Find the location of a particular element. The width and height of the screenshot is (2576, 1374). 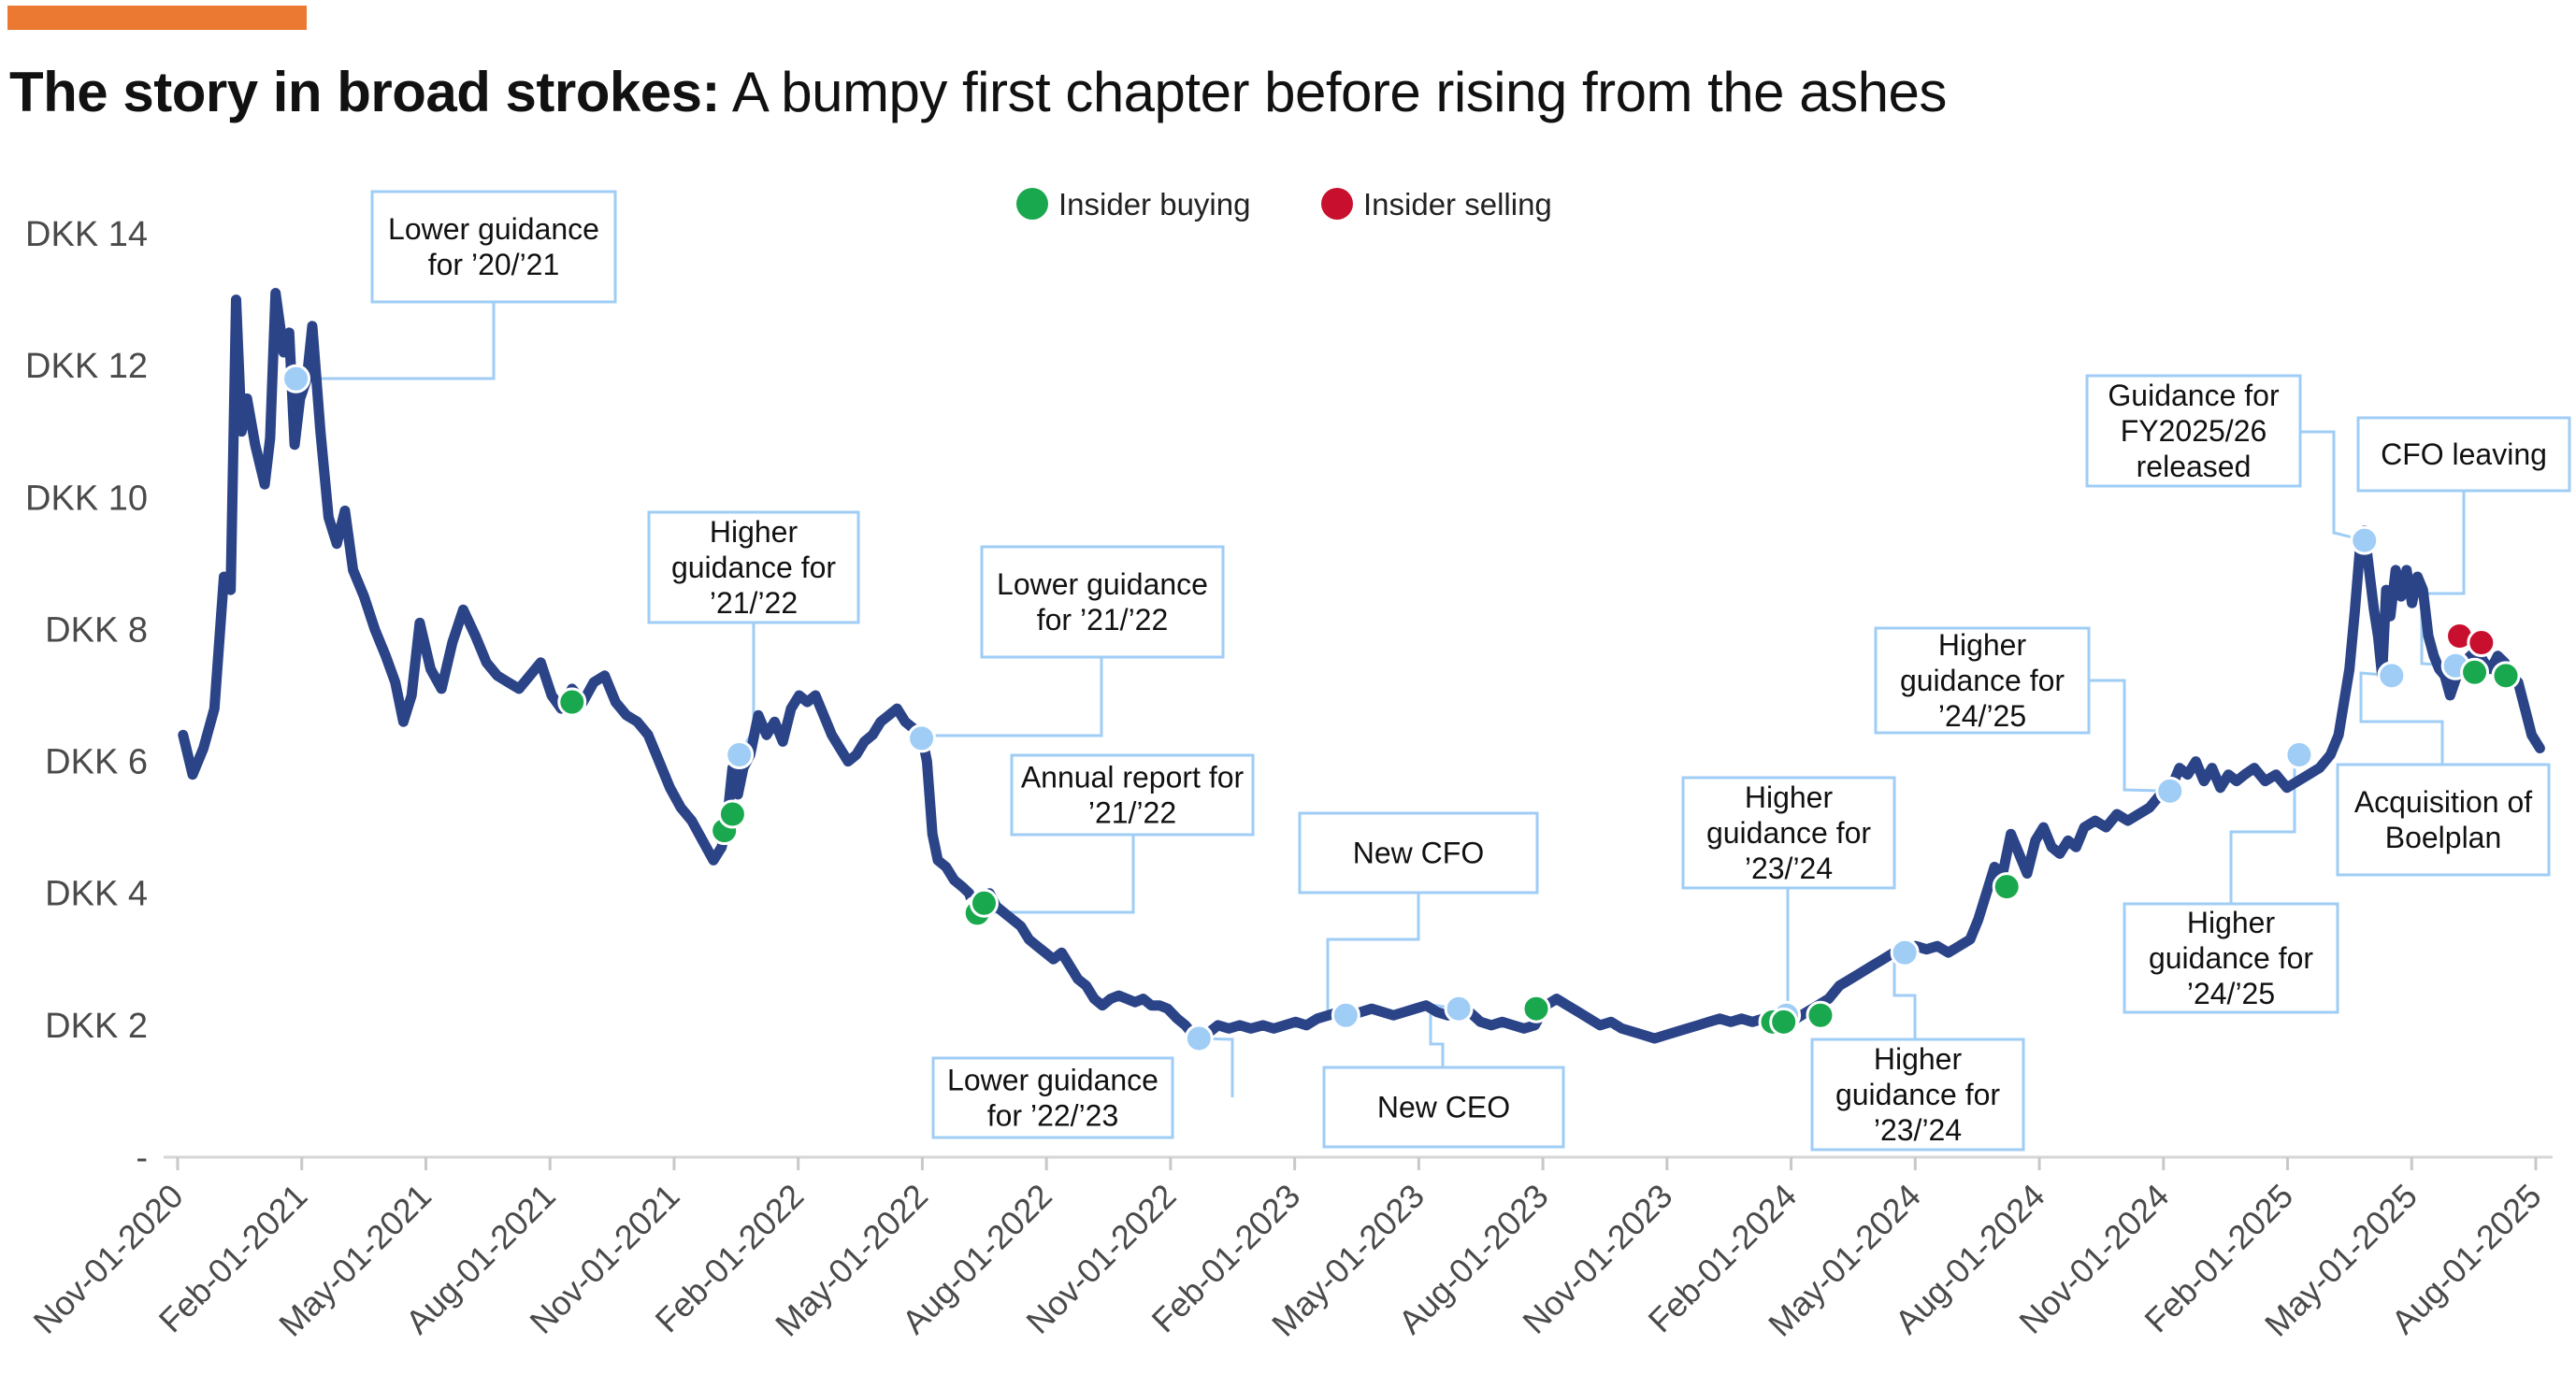

y-tick-label: - is located at coordinates (142, 1158).